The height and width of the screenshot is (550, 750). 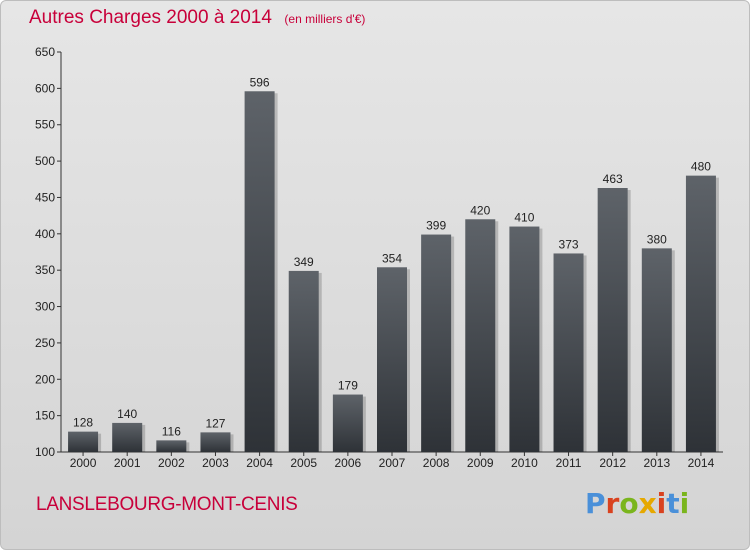 I want to click on x-tick-label: 2011, so click(x=569, y=463).